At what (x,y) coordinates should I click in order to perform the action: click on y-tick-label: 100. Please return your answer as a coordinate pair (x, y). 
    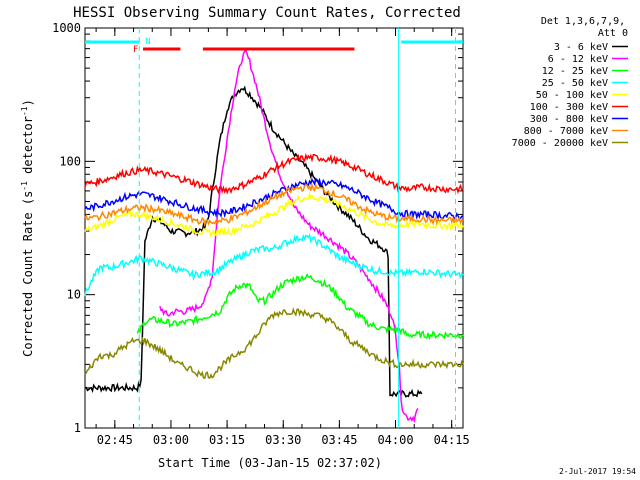
    Looking at the image, I should click on (70, 161).